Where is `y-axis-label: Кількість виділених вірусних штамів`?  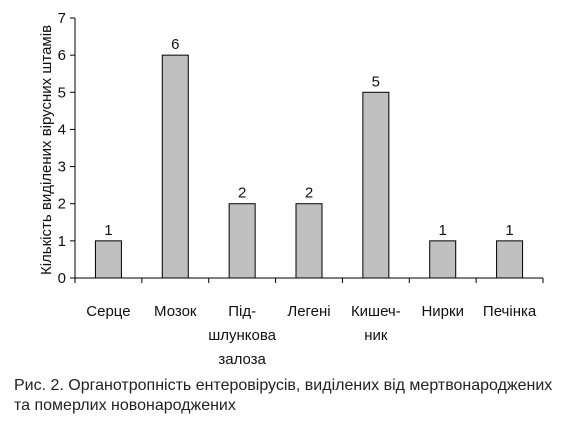 y-axis-label: Кількість виділених вірусних штамів is located at coordinates (46, 150).